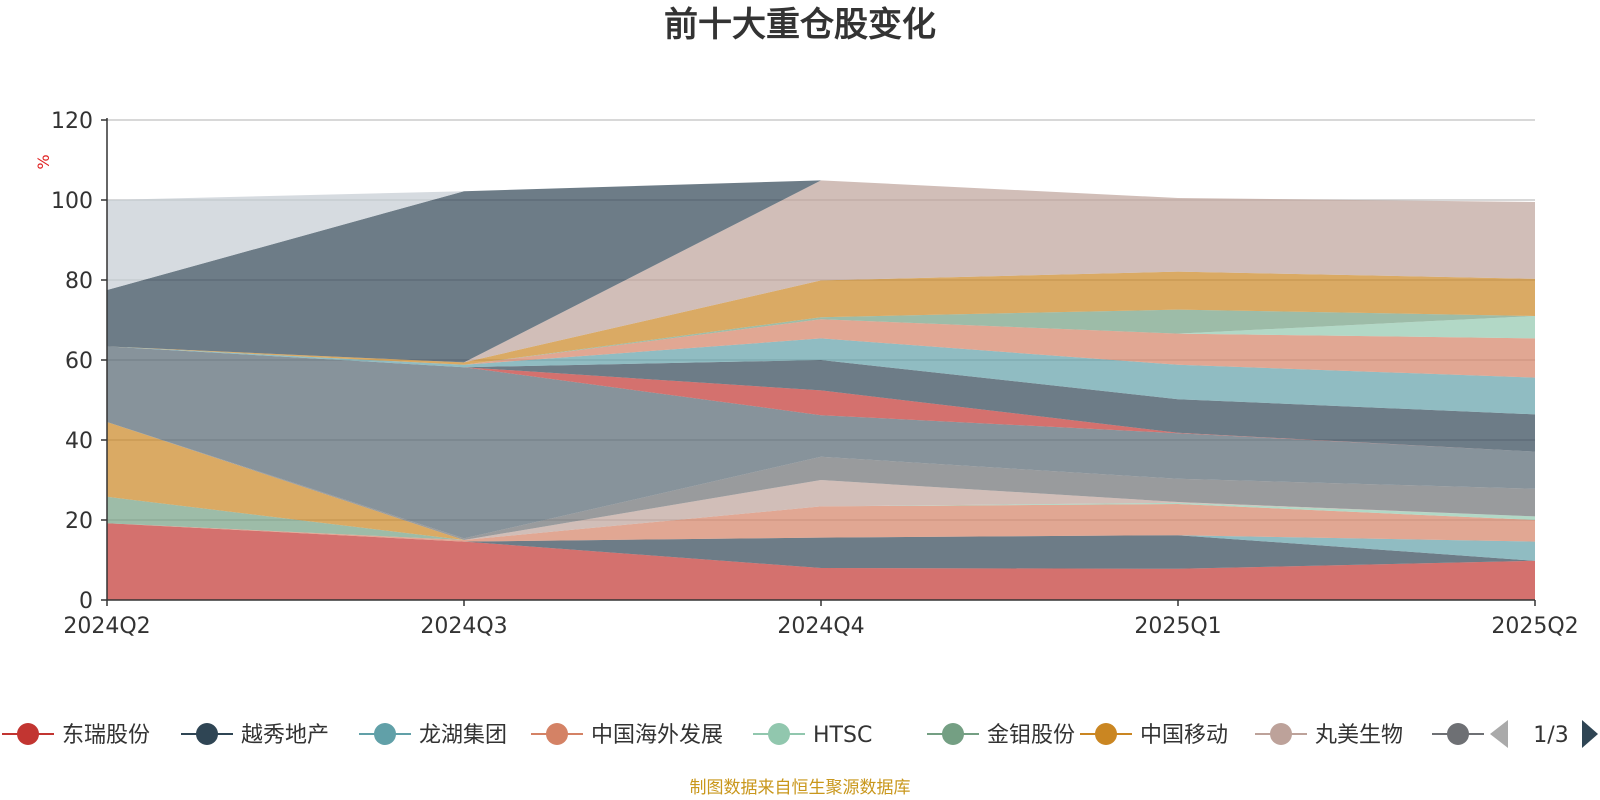 The image size is (1600, 800). I want to click on legend-label: HTSC, so click(842, 735).